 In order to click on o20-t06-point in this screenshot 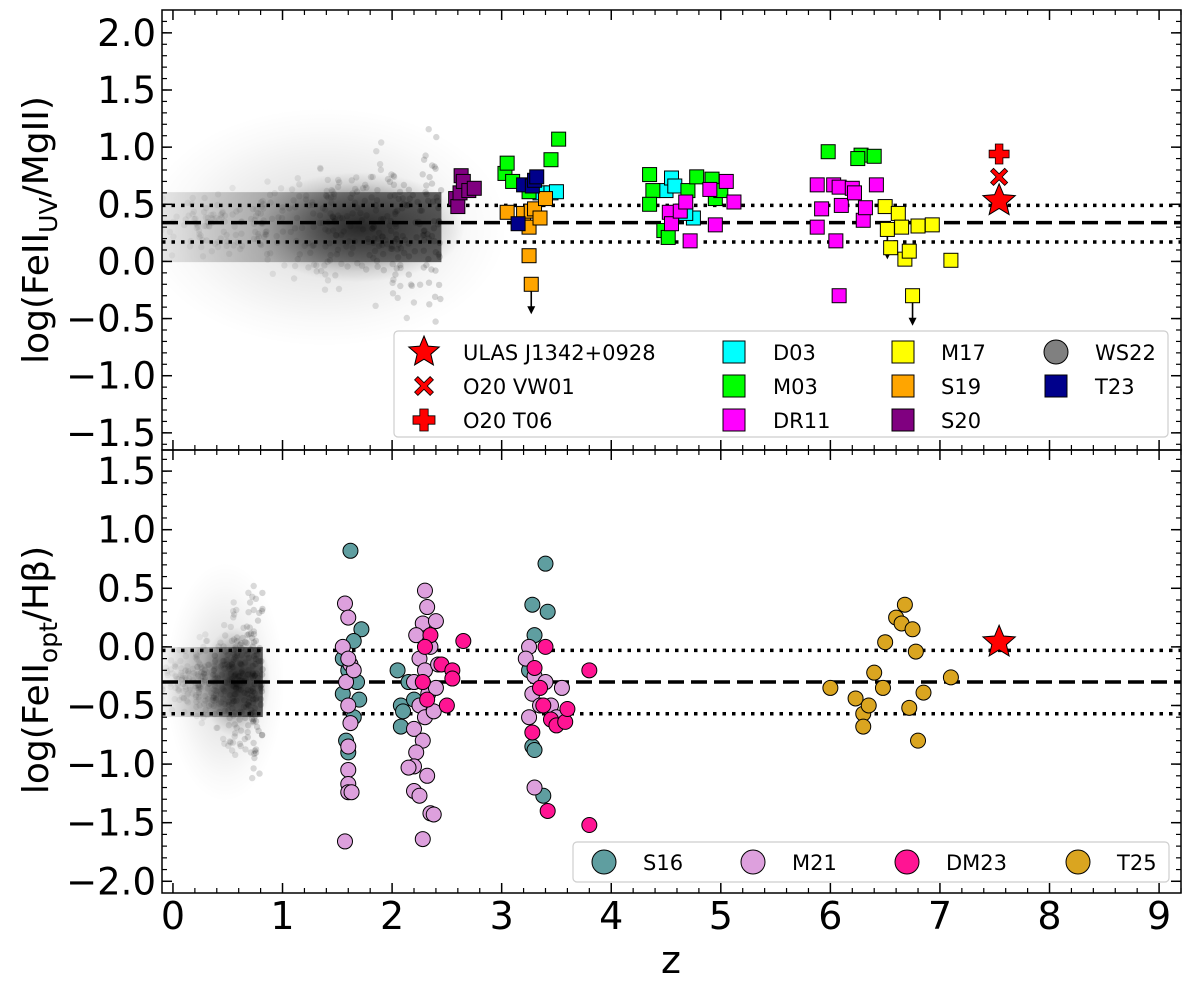, I will do `click(999, 154)`.